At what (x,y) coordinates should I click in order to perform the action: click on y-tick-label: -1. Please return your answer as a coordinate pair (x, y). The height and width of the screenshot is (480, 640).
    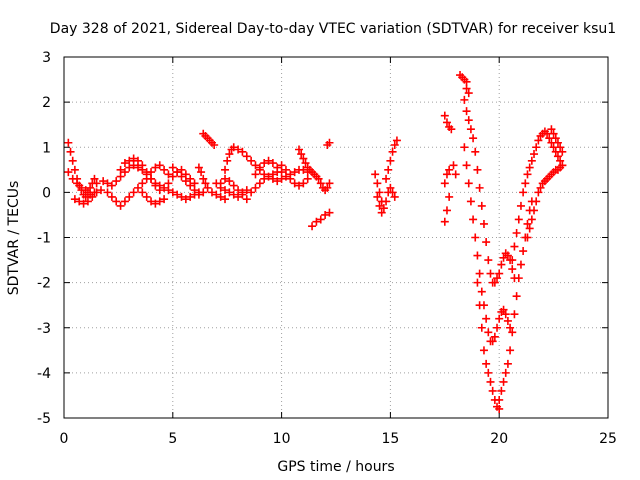
    Looking at the image, I should click on (44, 239).